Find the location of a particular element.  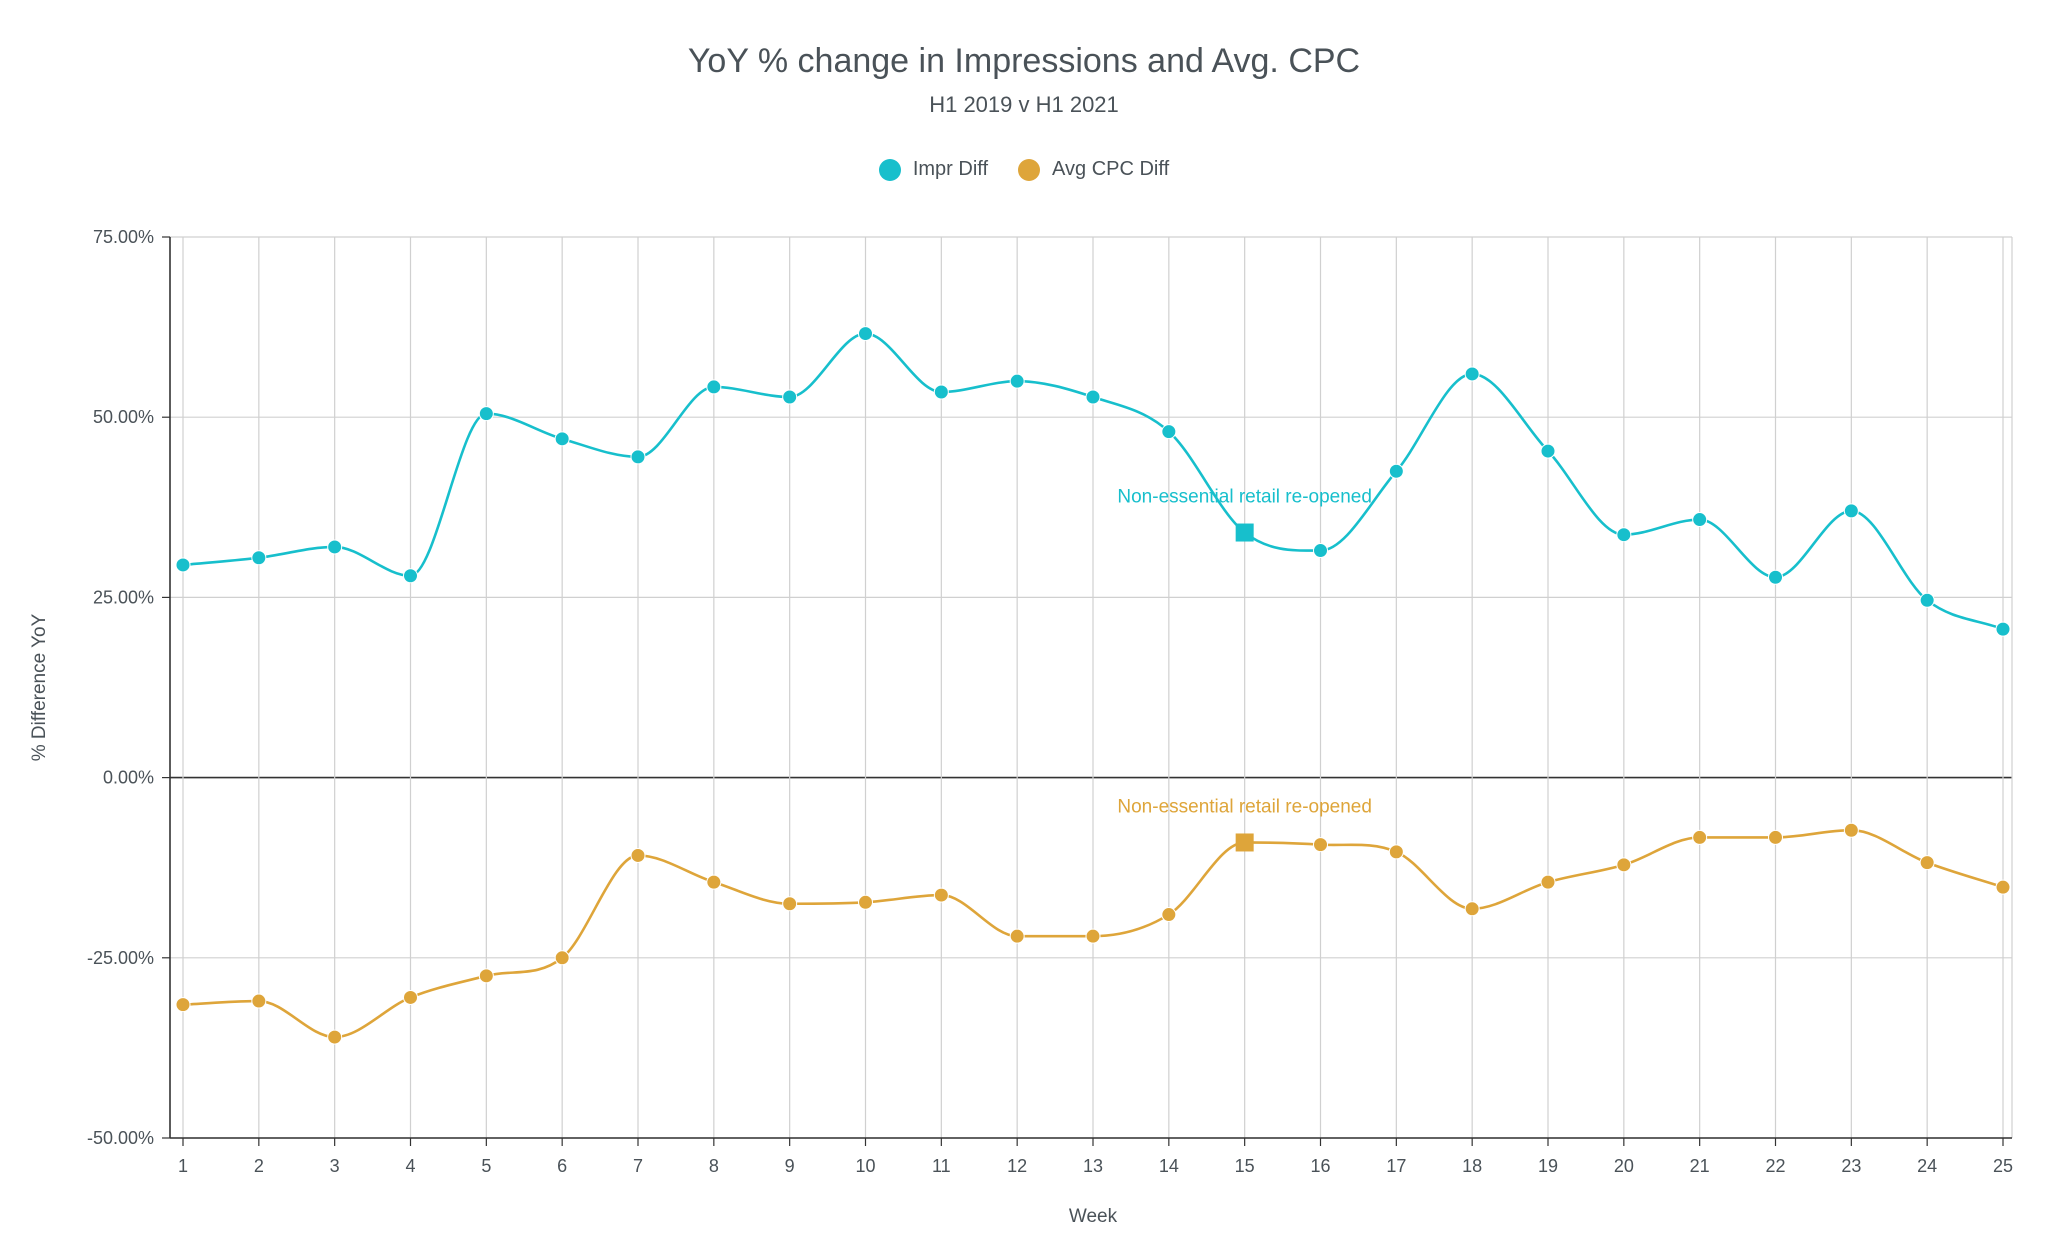

x-tick-label: 2 is located at coordinates (259, 1166).